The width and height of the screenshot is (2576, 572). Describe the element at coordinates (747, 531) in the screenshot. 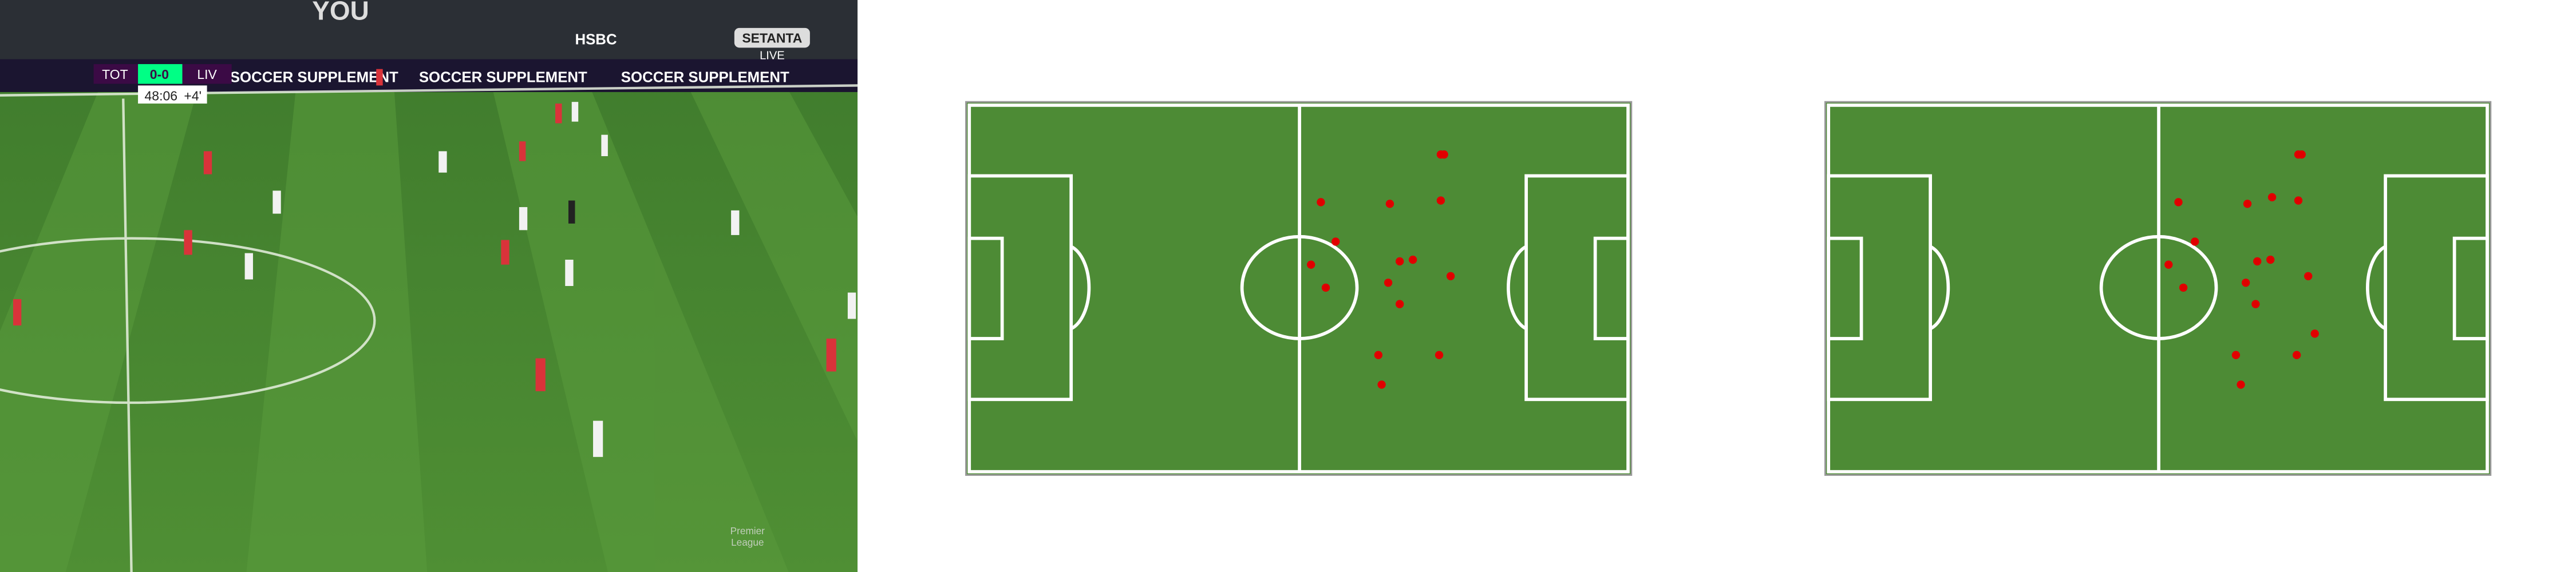

I see `logo-text: Premier` at that location.